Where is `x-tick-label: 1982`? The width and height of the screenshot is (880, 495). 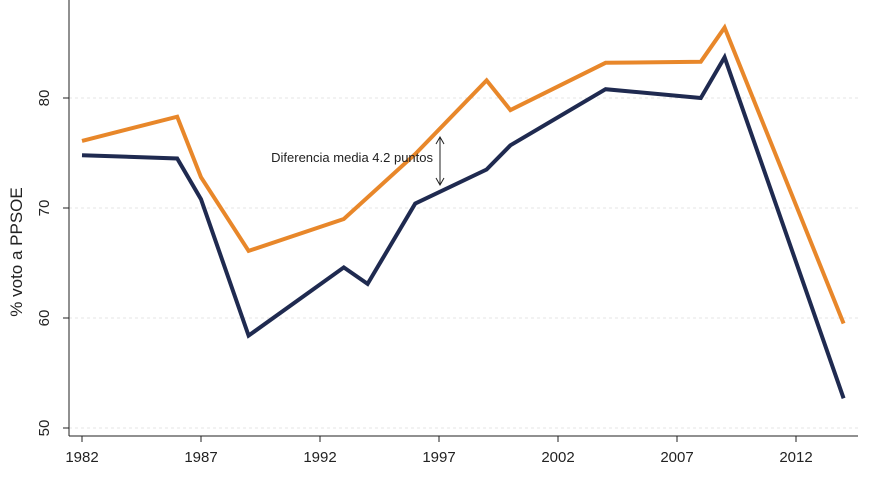
x-tick-label: 1982 is located at coordinates (81, 457).